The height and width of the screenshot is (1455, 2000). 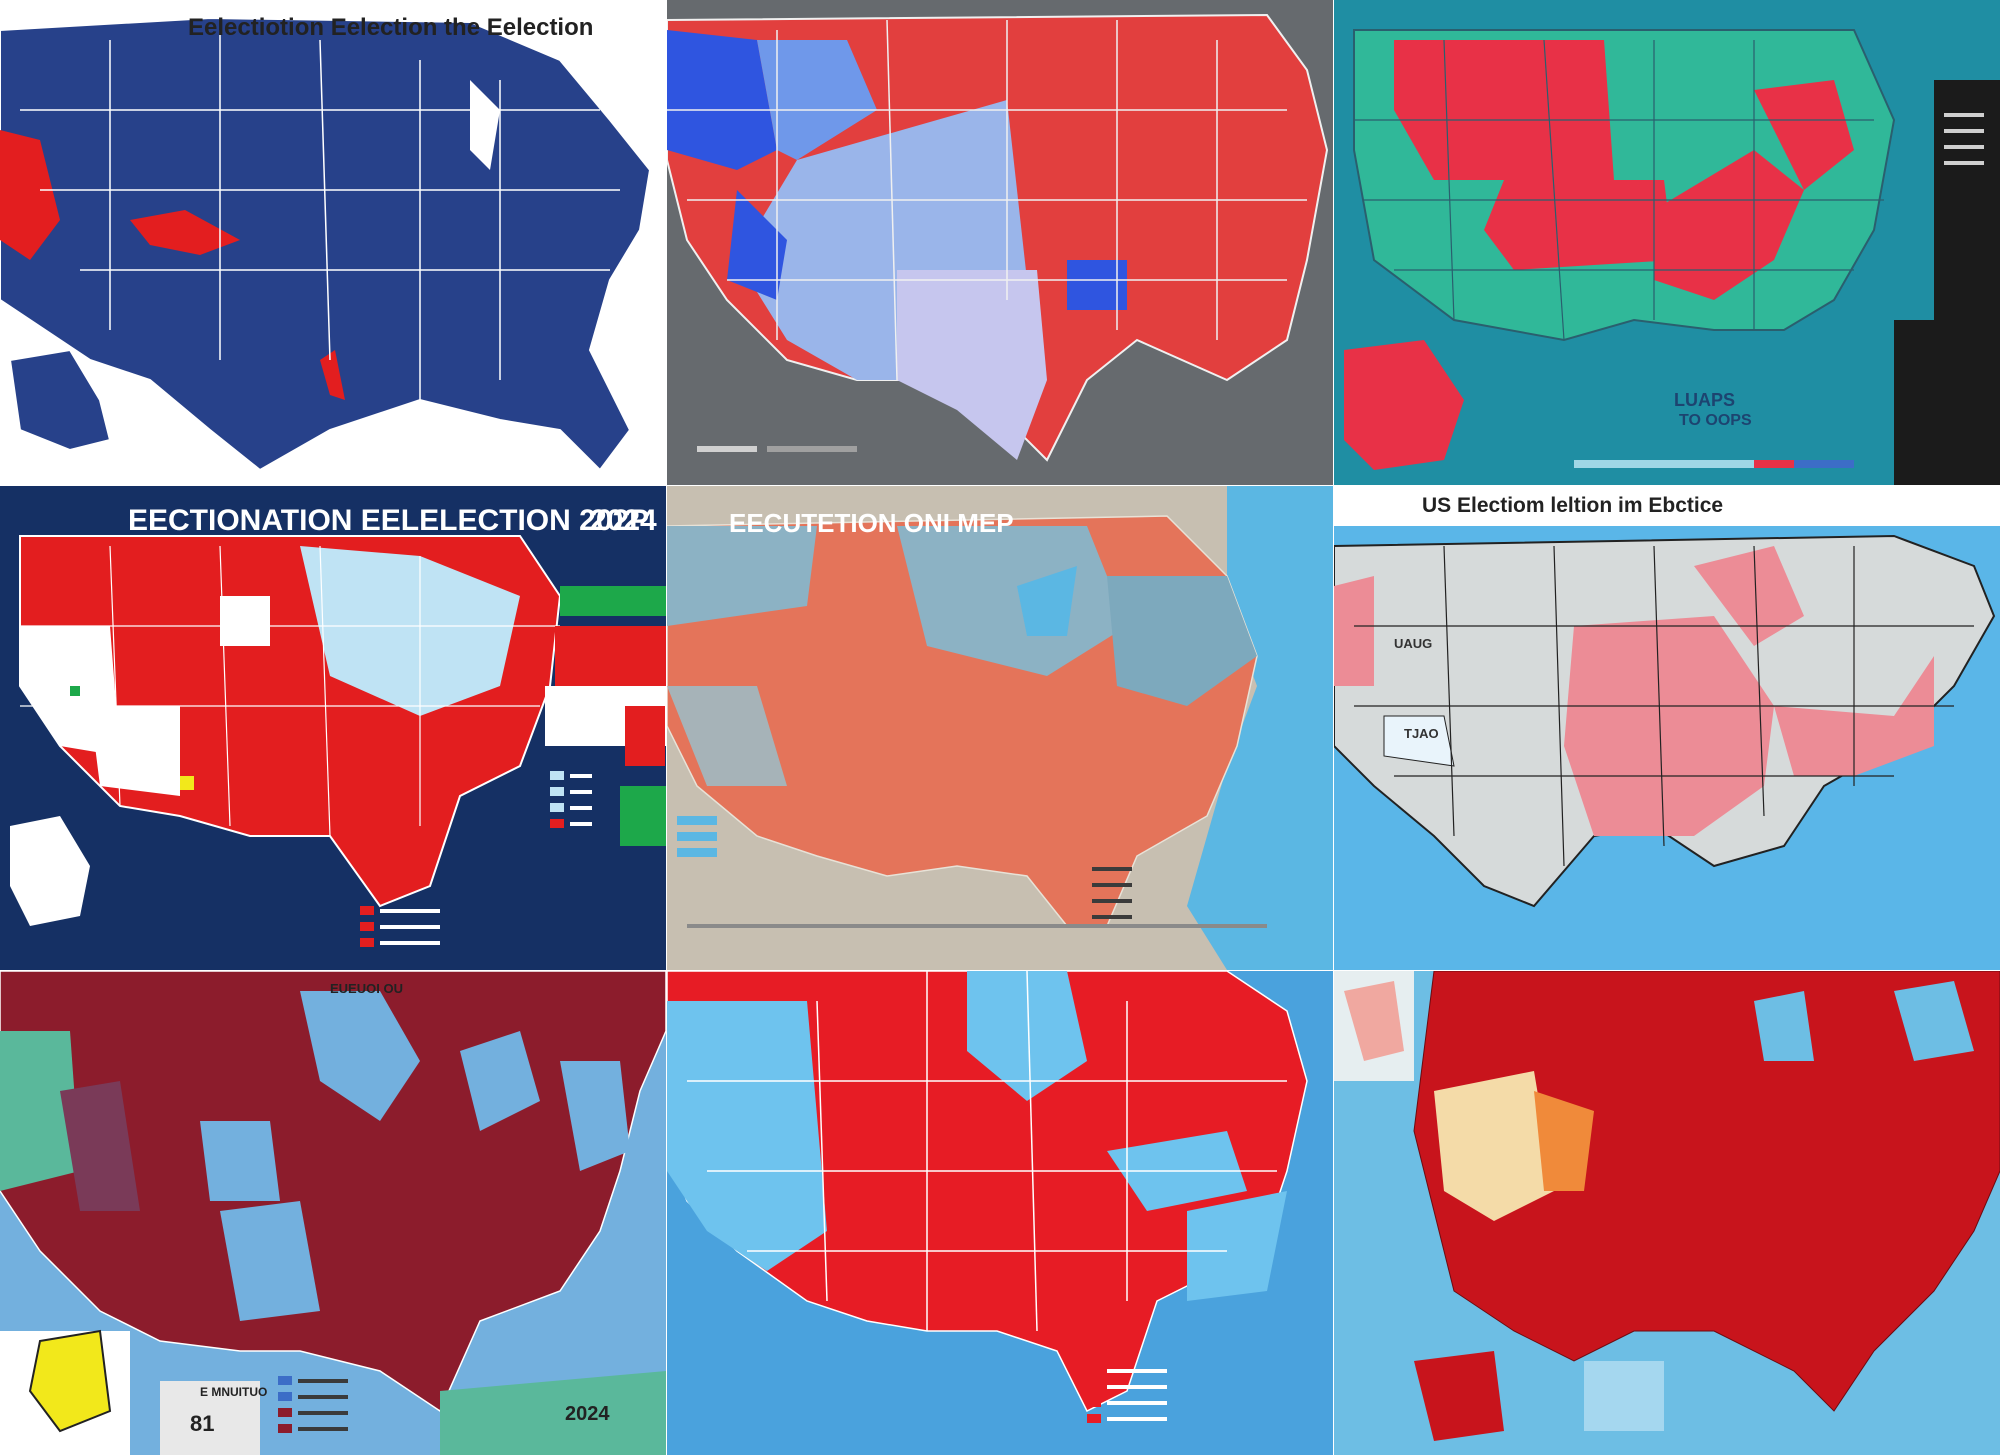 What do you see at coordinates (1934, 1021) in the screenshot?
I see `lakes-east` at bounding box center [1934, 1021].